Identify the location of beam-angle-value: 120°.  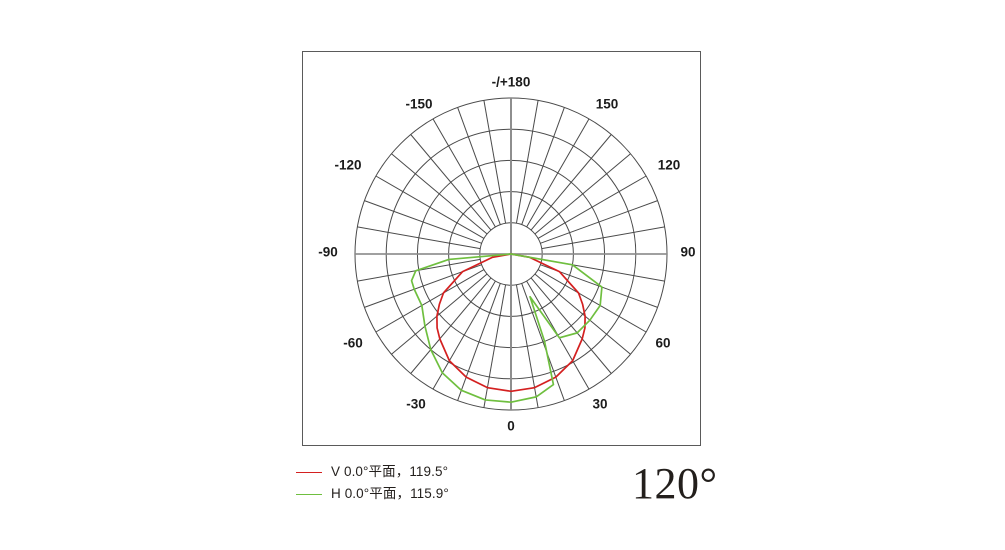
(675, 483).